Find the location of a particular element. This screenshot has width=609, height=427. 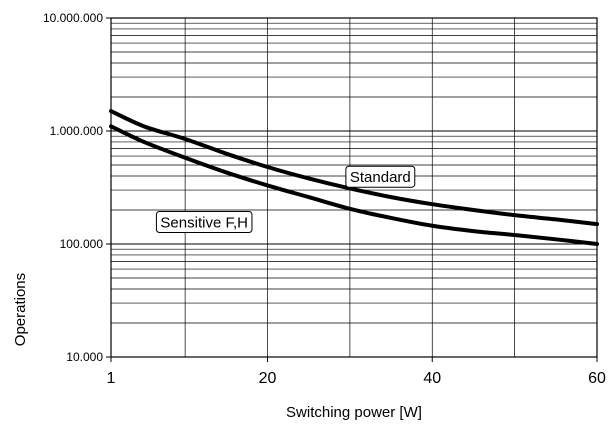

series-label-sensitive: Sensitive F,H is located at coordinates (204, 221).